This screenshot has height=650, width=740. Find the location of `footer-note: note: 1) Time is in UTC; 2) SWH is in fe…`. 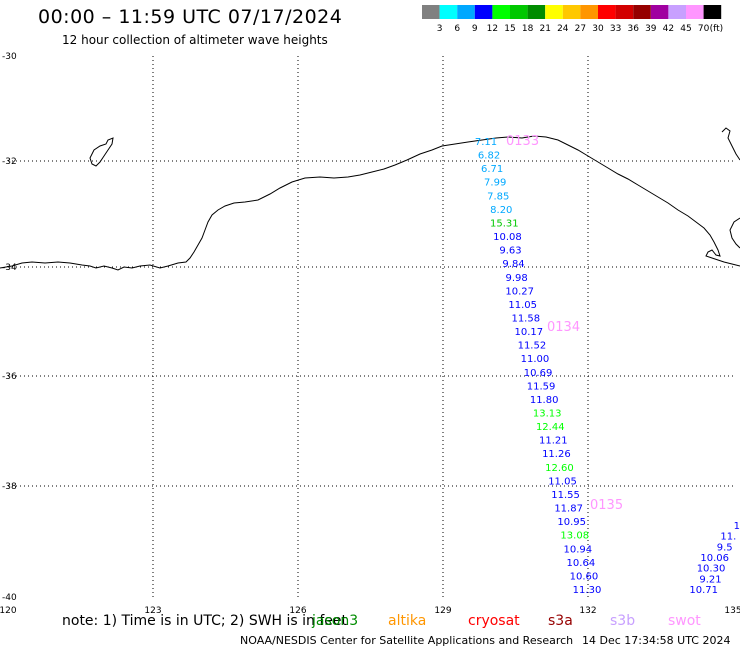

footer-note: note: 1) Time is in UTC; 2) SWH is in fe… is located at coordinates (205, 621).